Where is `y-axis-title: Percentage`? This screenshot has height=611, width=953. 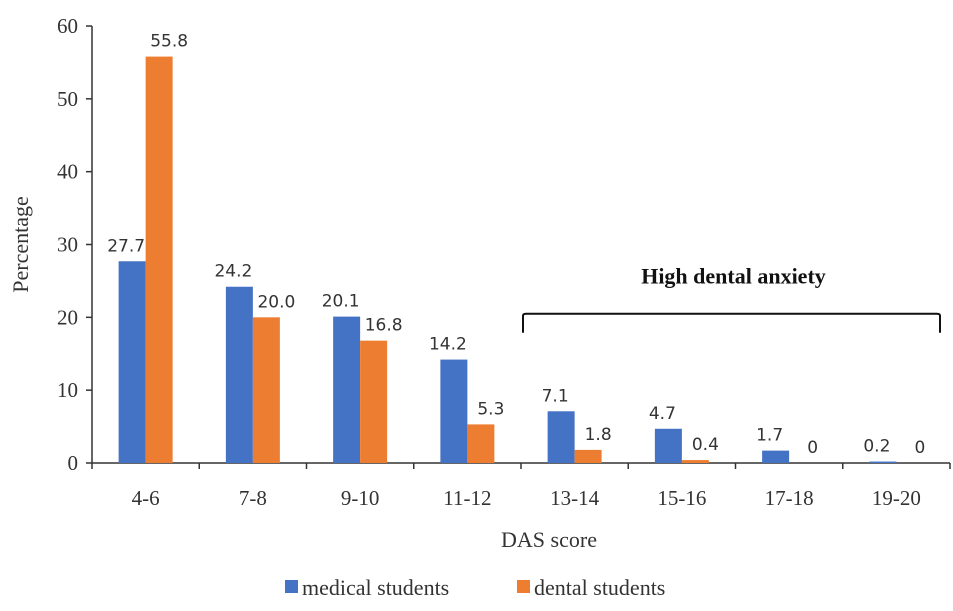 y-axis-title: Percentage is located at coordinates (20, 244).